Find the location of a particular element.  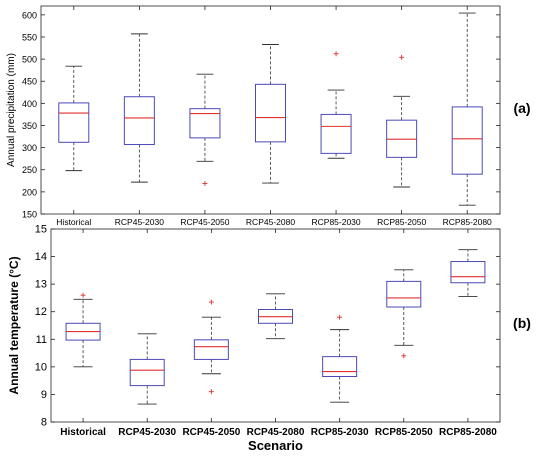

y-tick-label: 400 is located at coordinates (29, 104).